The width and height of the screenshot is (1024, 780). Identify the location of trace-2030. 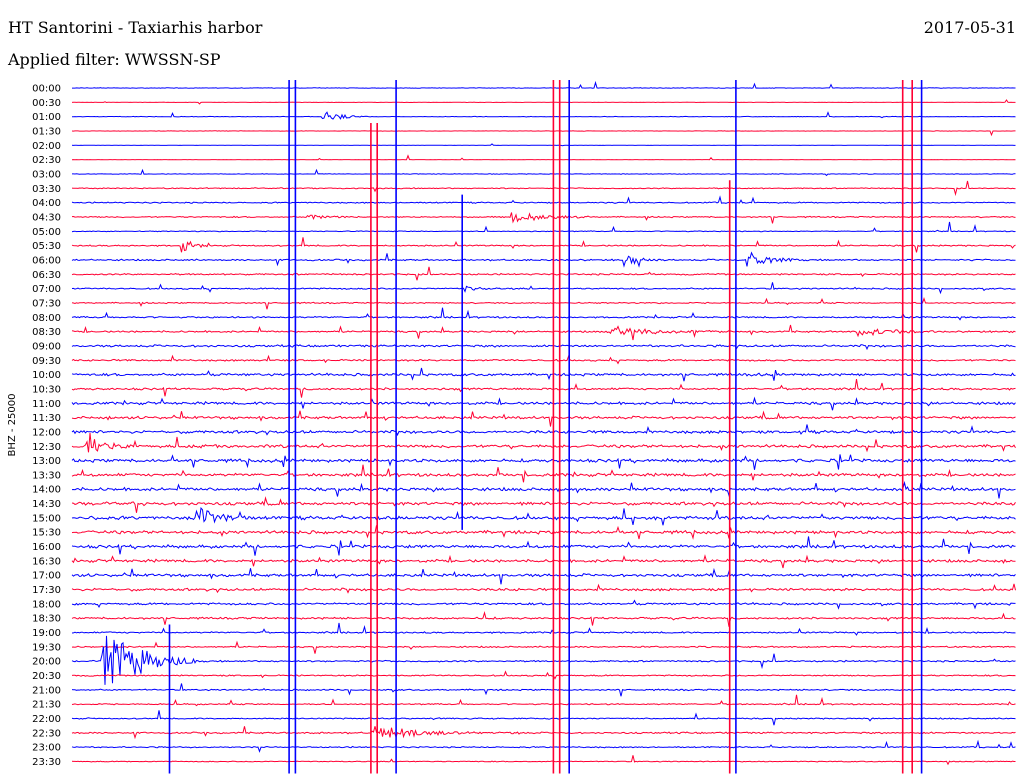
(543, 675).